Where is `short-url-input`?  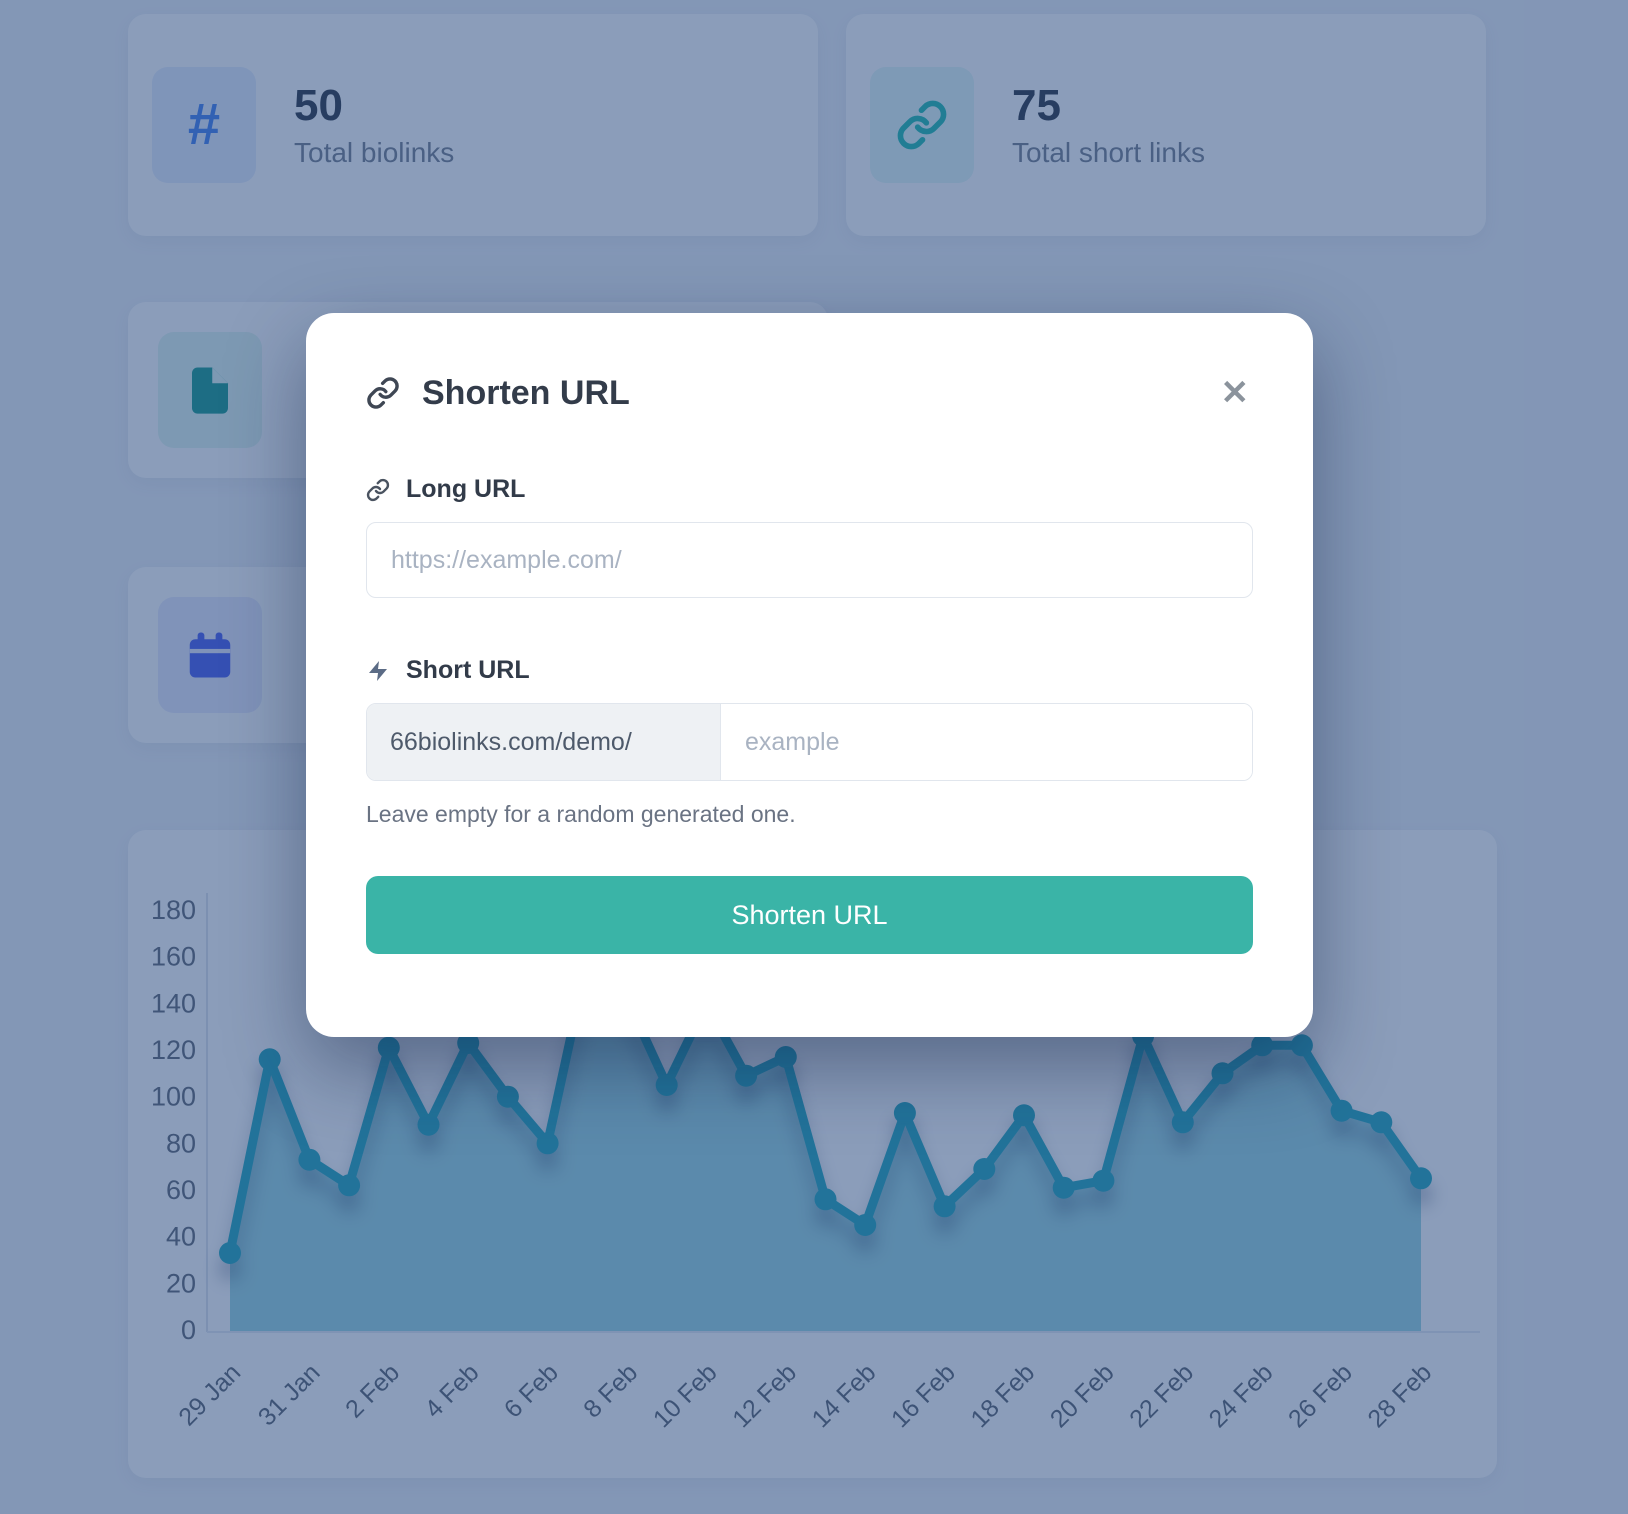 short-url-input is located at coordinates (986, 742).